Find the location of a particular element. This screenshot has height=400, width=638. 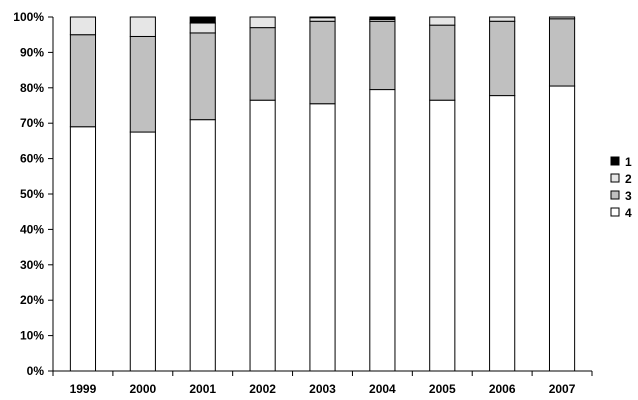

bar-segment-2-2003 is located at coordinates (322, 19).